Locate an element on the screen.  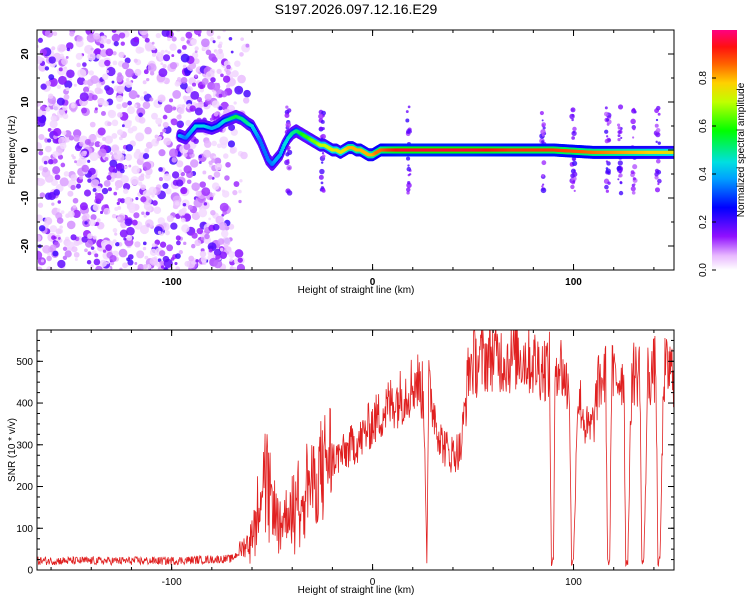
bottom-ytick-label: 200 is located at coordinates (24, 487).